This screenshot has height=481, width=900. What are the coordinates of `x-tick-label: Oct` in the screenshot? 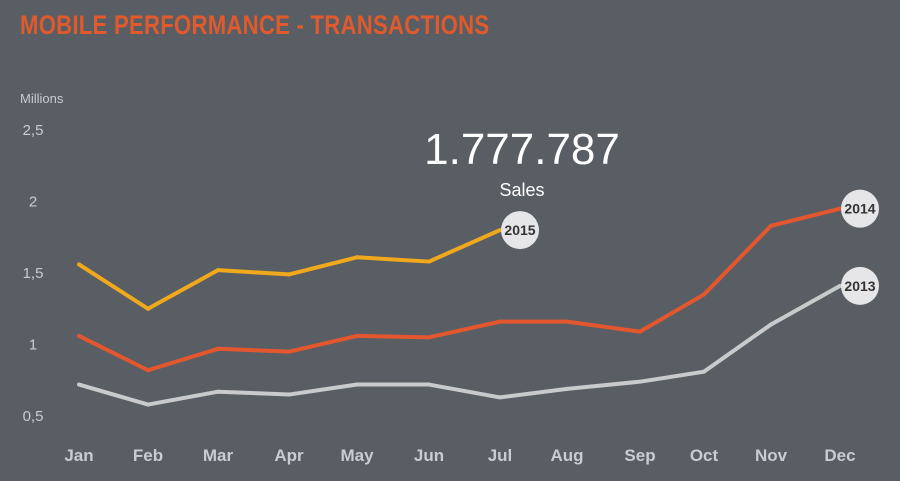 It's located at (704, 455).